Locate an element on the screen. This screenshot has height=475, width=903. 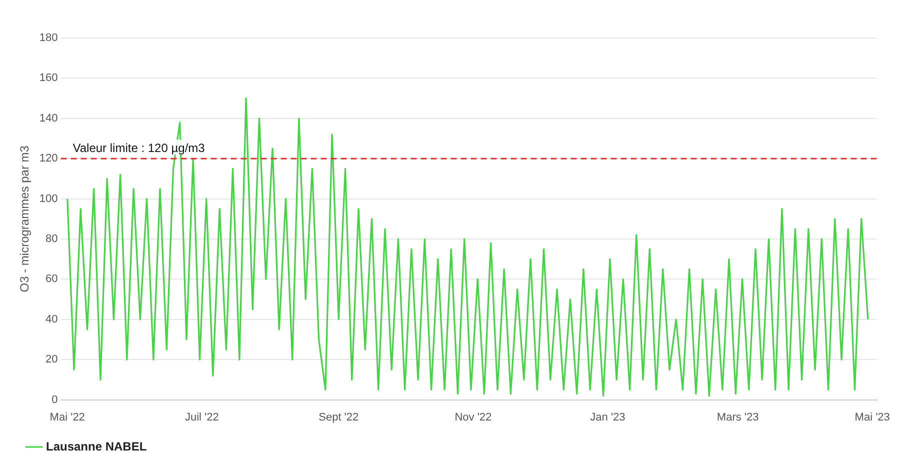
y-tick-label: 120 is located at coordinates (48, 158).